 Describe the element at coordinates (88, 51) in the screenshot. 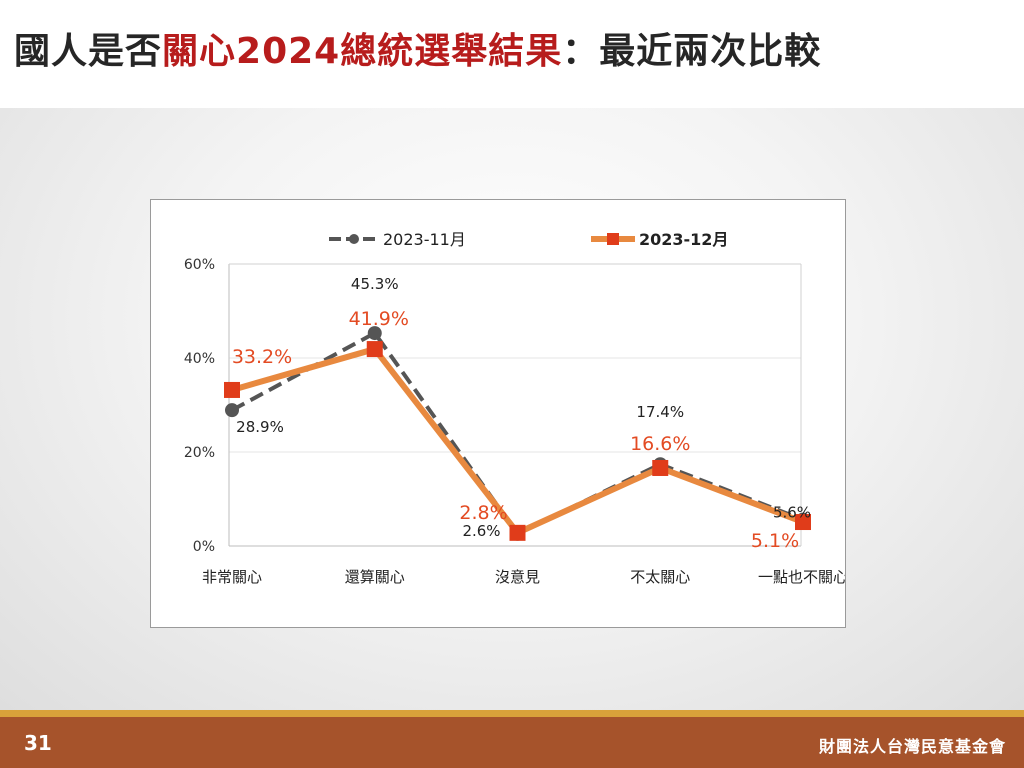

I see `title-prefix: 國人是否` at that location.